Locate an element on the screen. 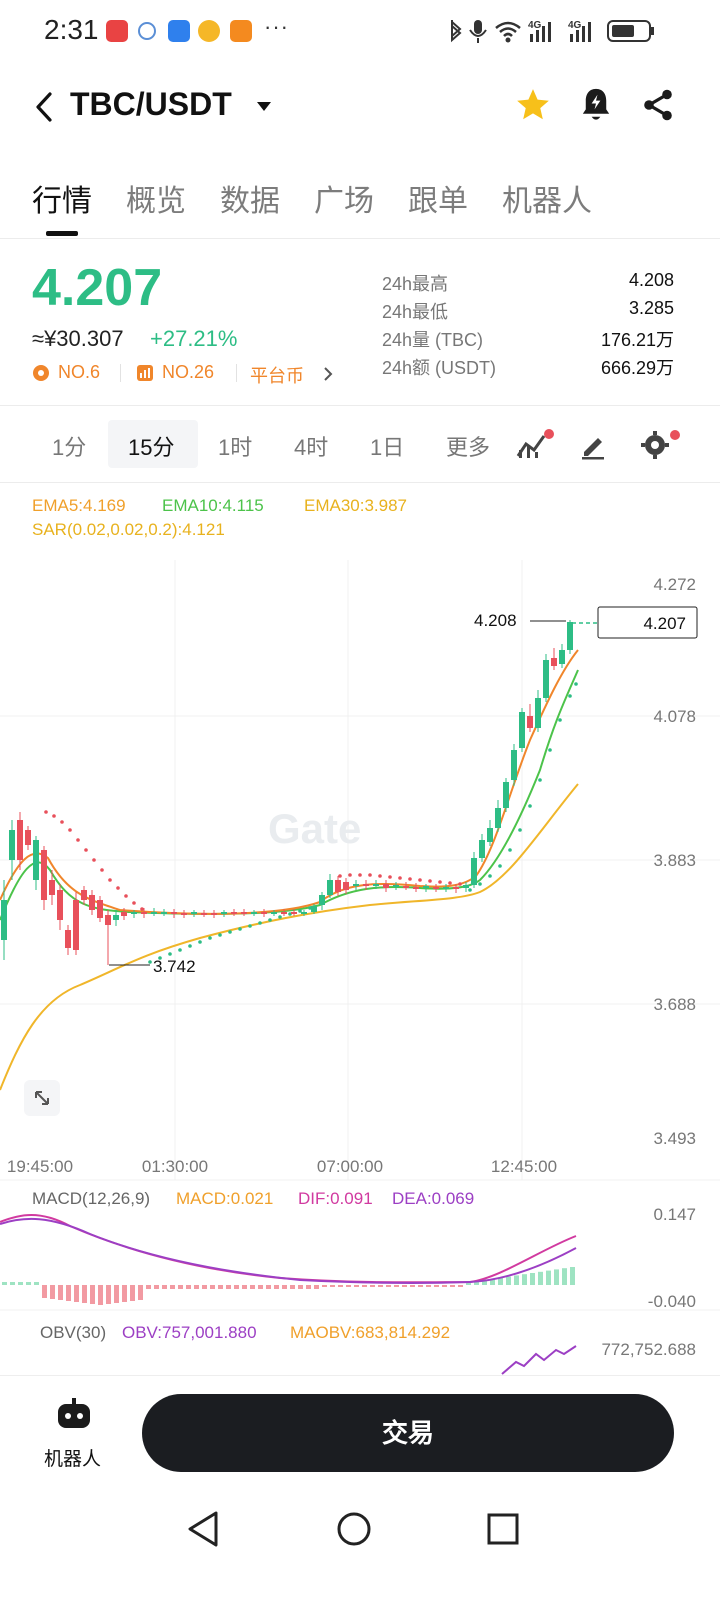 The width and height of the screenshot is (720, 1600). nav-recent-apps-icon is located at coordinates (503, 1529).